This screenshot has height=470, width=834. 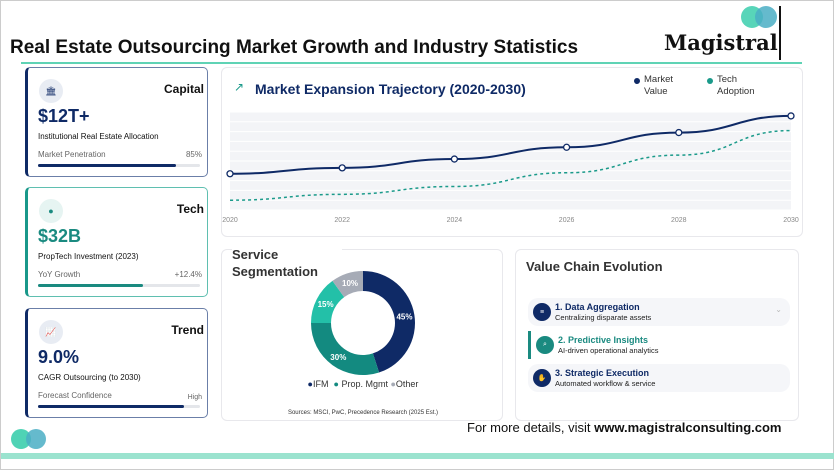 What do you see at coordinates (98, 136) in the screenshot?
I see `card-subtitle: Institutional Real Estate Allocation` at bounding box center [98, 136].